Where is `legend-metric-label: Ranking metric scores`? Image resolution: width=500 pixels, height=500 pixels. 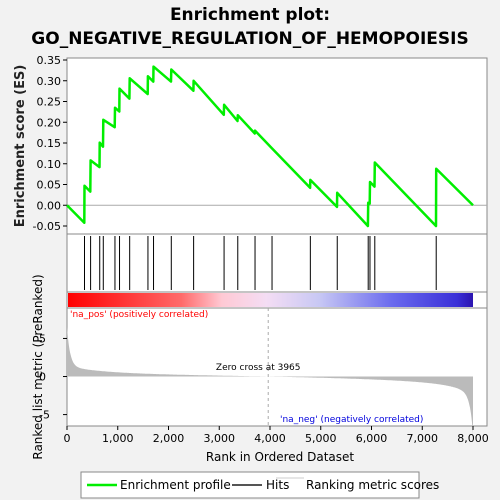
legend-metric-label: Ranking metric scores is located at coordinates (372, 485).